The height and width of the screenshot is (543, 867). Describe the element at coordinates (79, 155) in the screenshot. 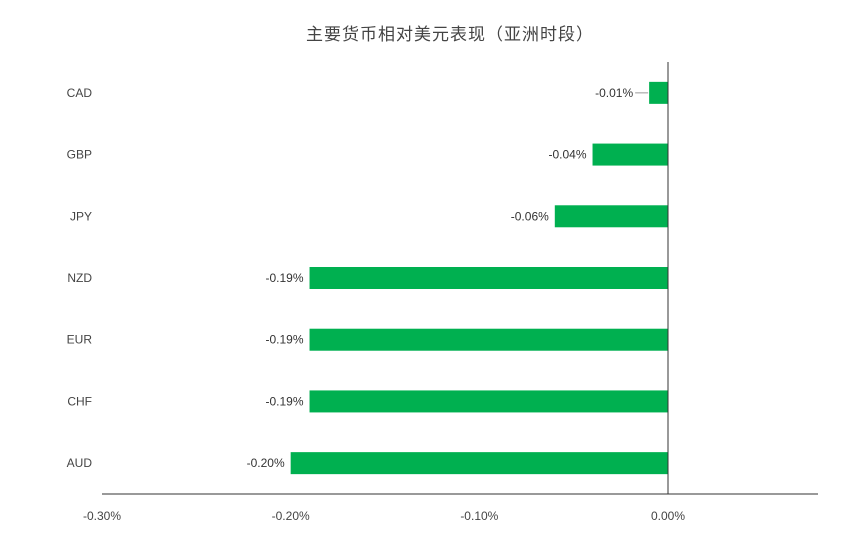

I see `category-label-gbp: GBP` at that location.